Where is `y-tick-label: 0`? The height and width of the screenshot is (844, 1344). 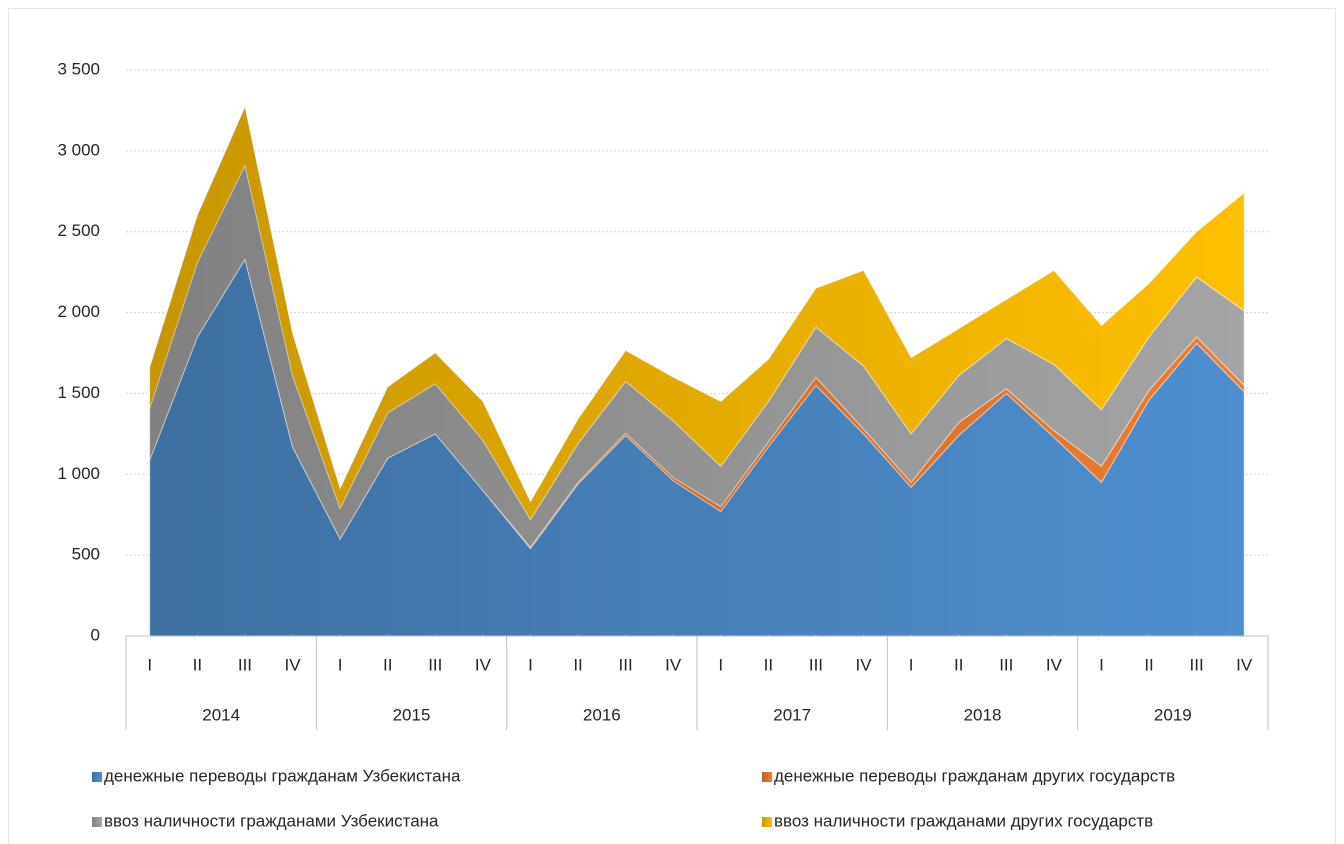 y-tick-label: 0 is located at coordinates (95, 634).